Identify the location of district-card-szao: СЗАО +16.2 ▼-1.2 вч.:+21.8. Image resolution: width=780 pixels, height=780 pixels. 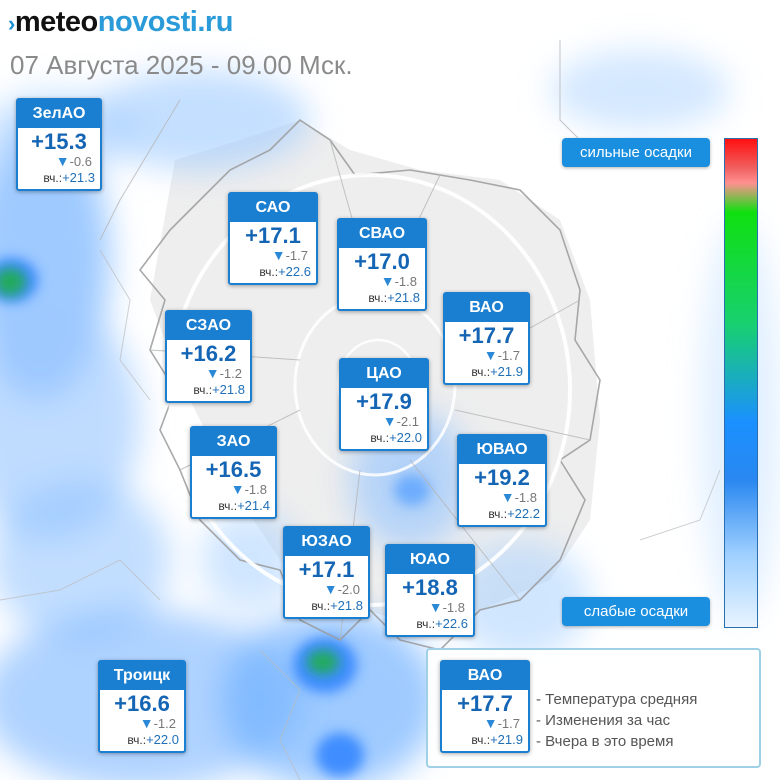
(208, 356).